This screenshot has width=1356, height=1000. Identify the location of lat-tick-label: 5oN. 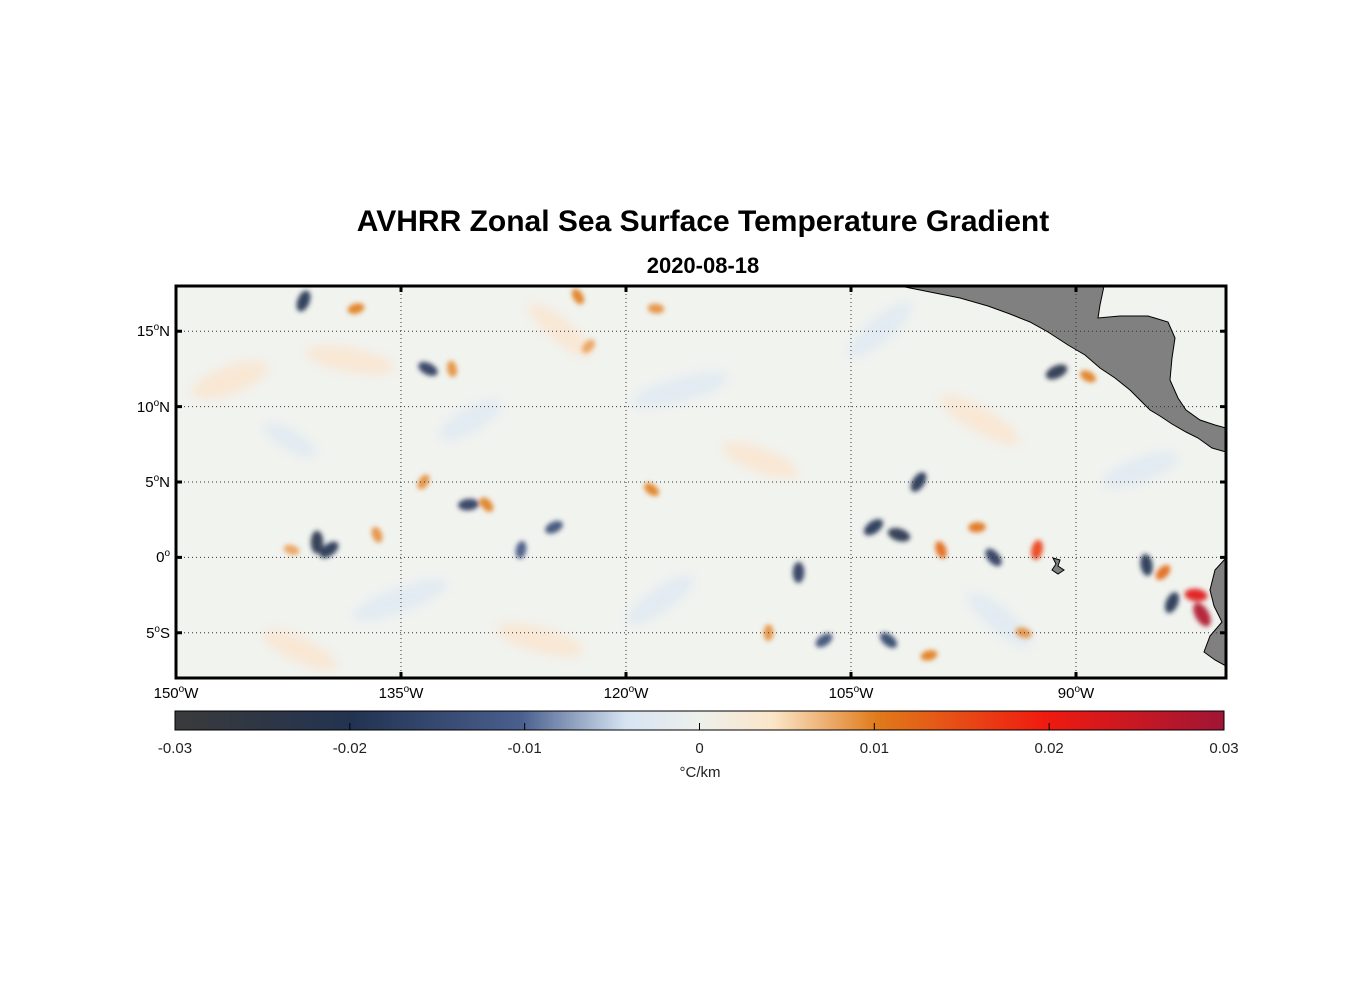
(157, 482).